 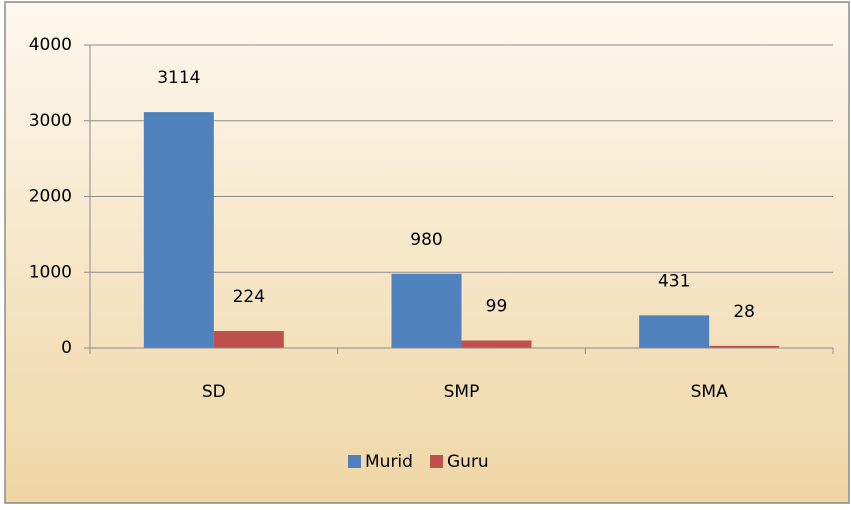 What do you see at coordinates (426, 240) in the screenshot?
I see `data-label: 980` at bounding box center [426, 240].